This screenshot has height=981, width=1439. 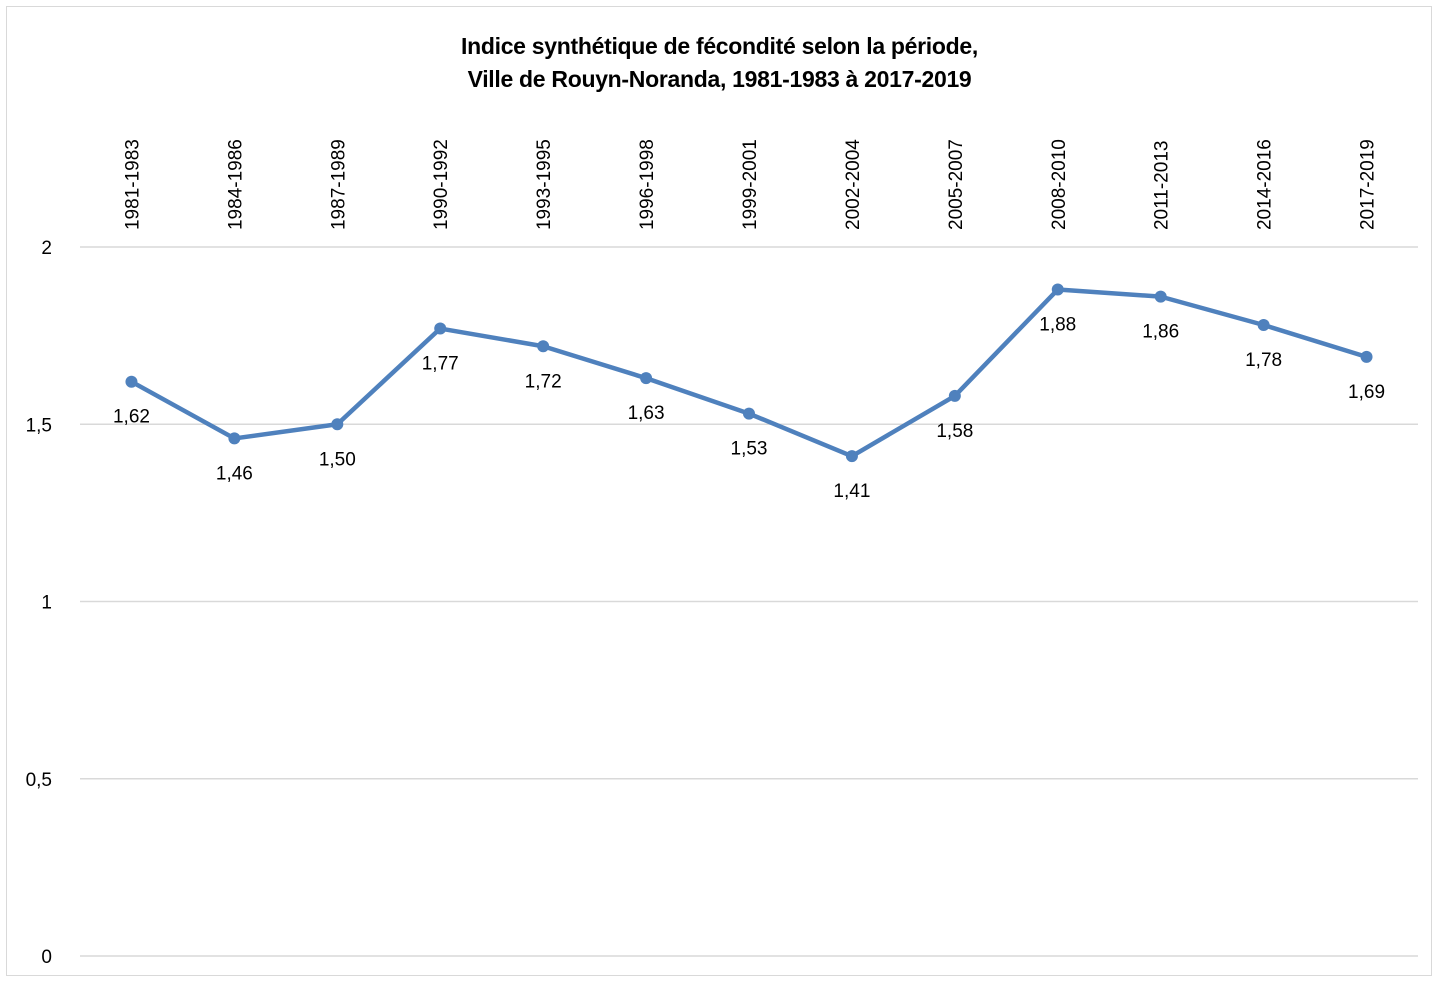 I want to click on y-tick-label: 0,5, so click(x=39, y=780).